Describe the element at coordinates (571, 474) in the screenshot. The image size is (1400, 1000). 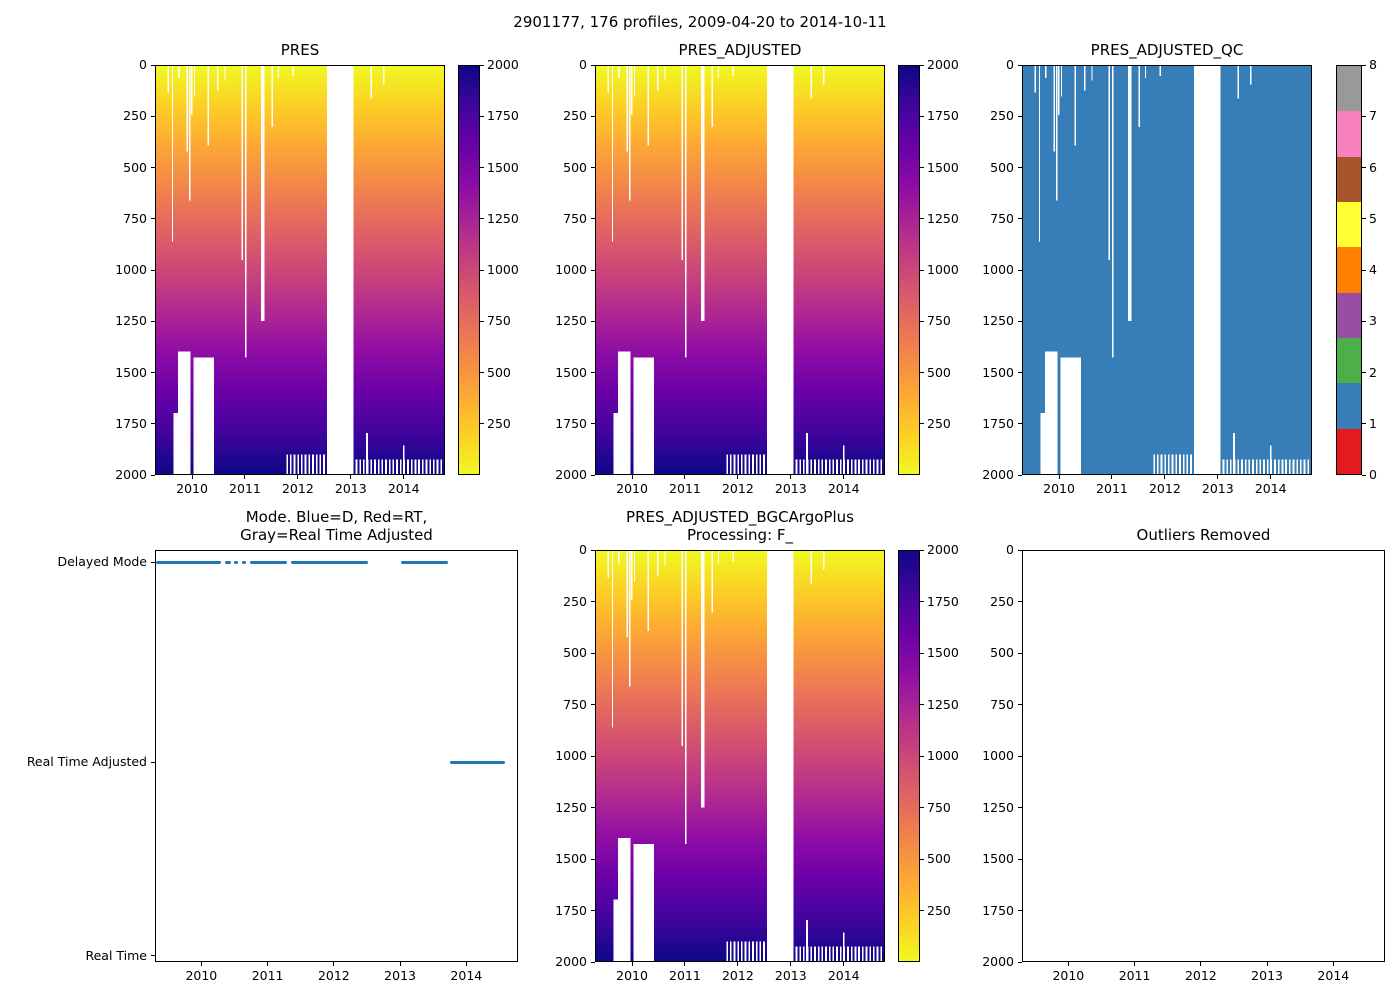
I see `pres-adjusted-ytick-label: 2000` at that location.